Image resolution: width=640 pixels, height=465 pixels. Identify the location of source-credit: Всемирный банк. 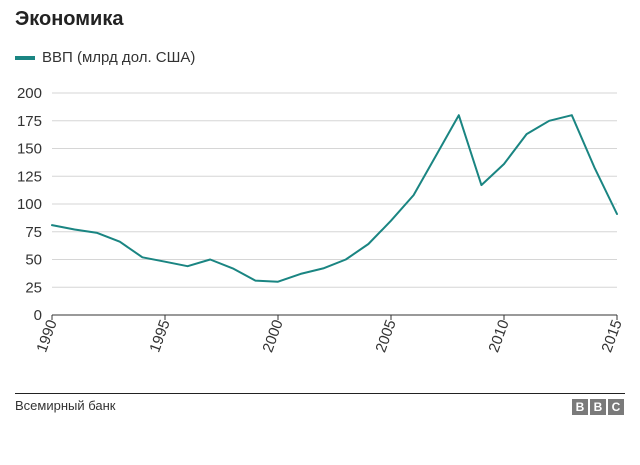
(65, 405).